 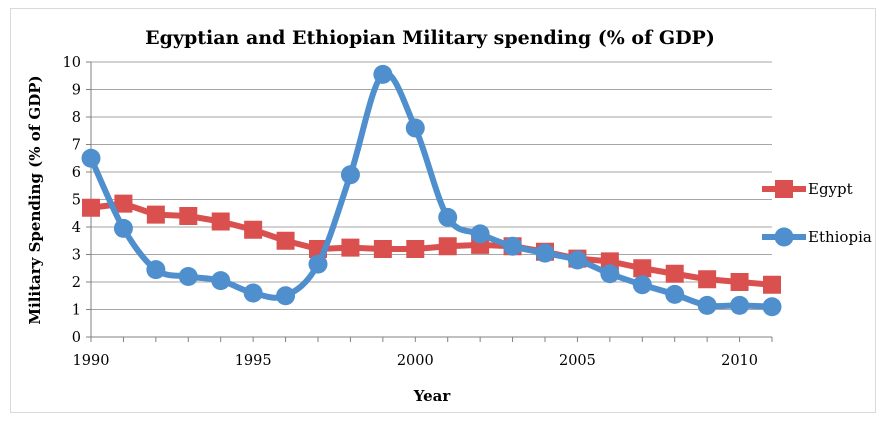 What do you see at coordinates (76, 256) in the screenshot?
I see `y-tick-label-3: 3` at bounding box center [76, 256].